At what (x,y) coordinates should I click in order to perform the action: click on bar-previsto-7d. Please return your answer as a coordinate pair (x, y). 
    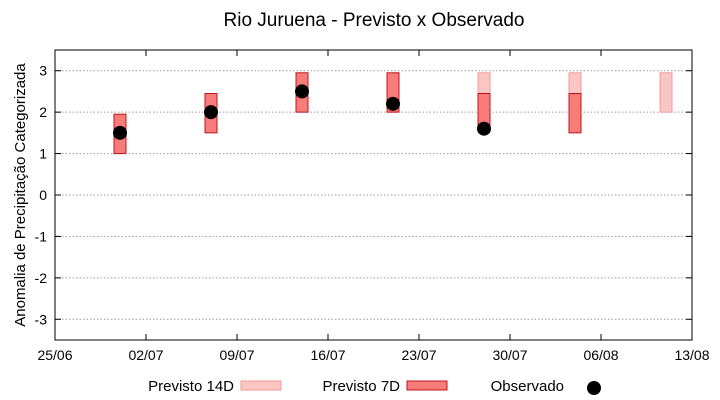
    Looking at the image, I should click on (575, 113).